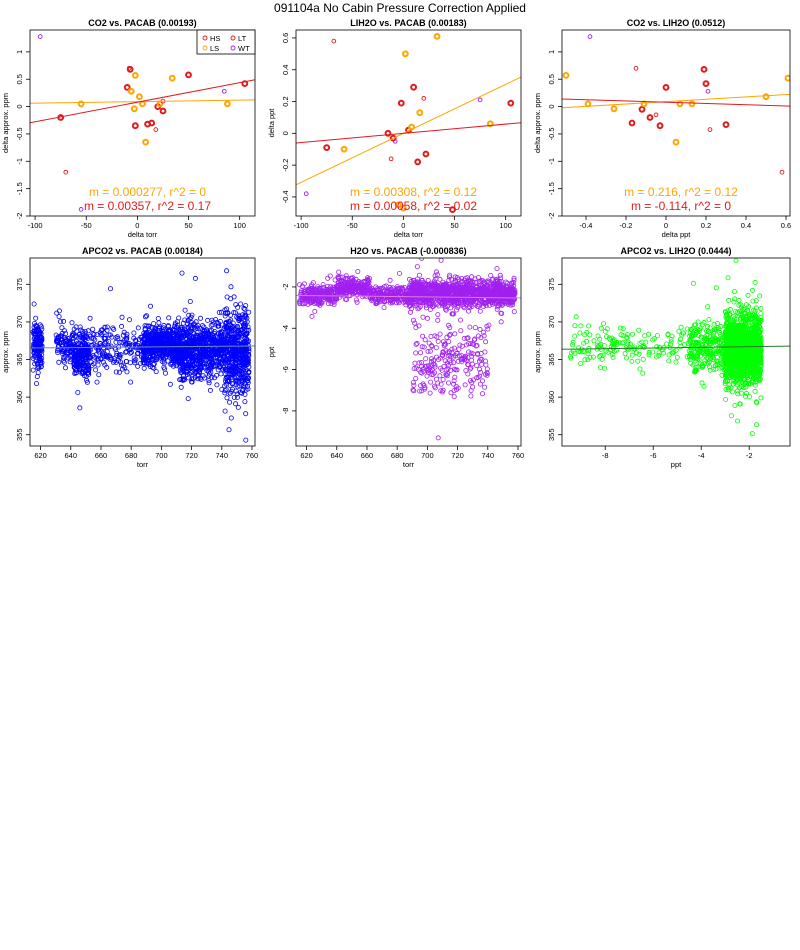 Image resolution: width=800 pixels, height=950 pixels. What do you see at coordinates (224, 91) in the screenshot?
I see `data-point-wt` at bounding box center [224, 91].